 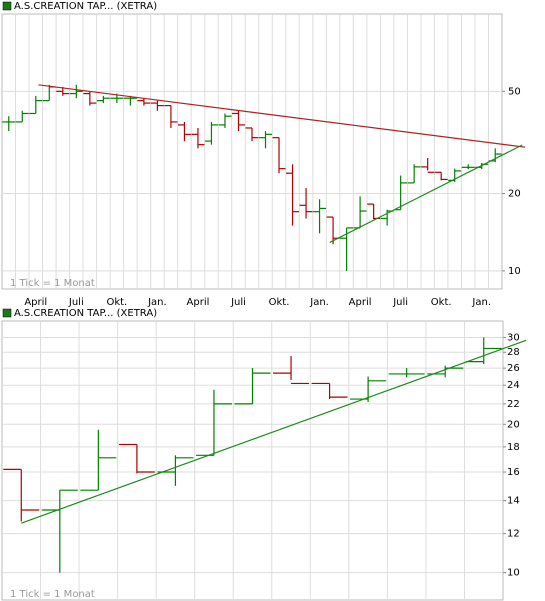 I want to click on y-tick-label: 22, so click(x=513, y=404).